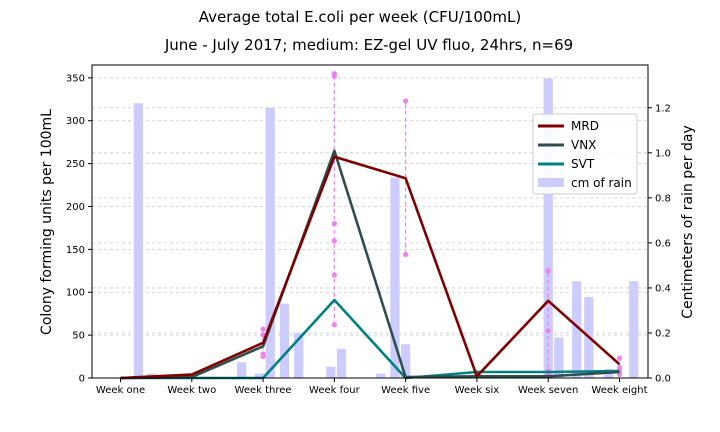 The width and height of the screenshot is (720, 432). Describe the element at coordinates (688, 221) in the screenshot. I see `right-y-axis-label: Centimeters of rain per day` at that location.